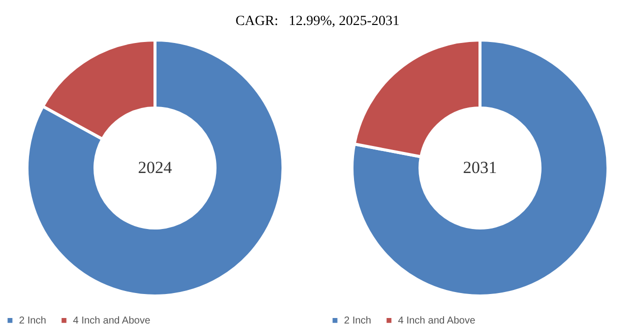 The height and width of the screenshot is (327, 635). I want to click on text: 2024, so click(155, 167).